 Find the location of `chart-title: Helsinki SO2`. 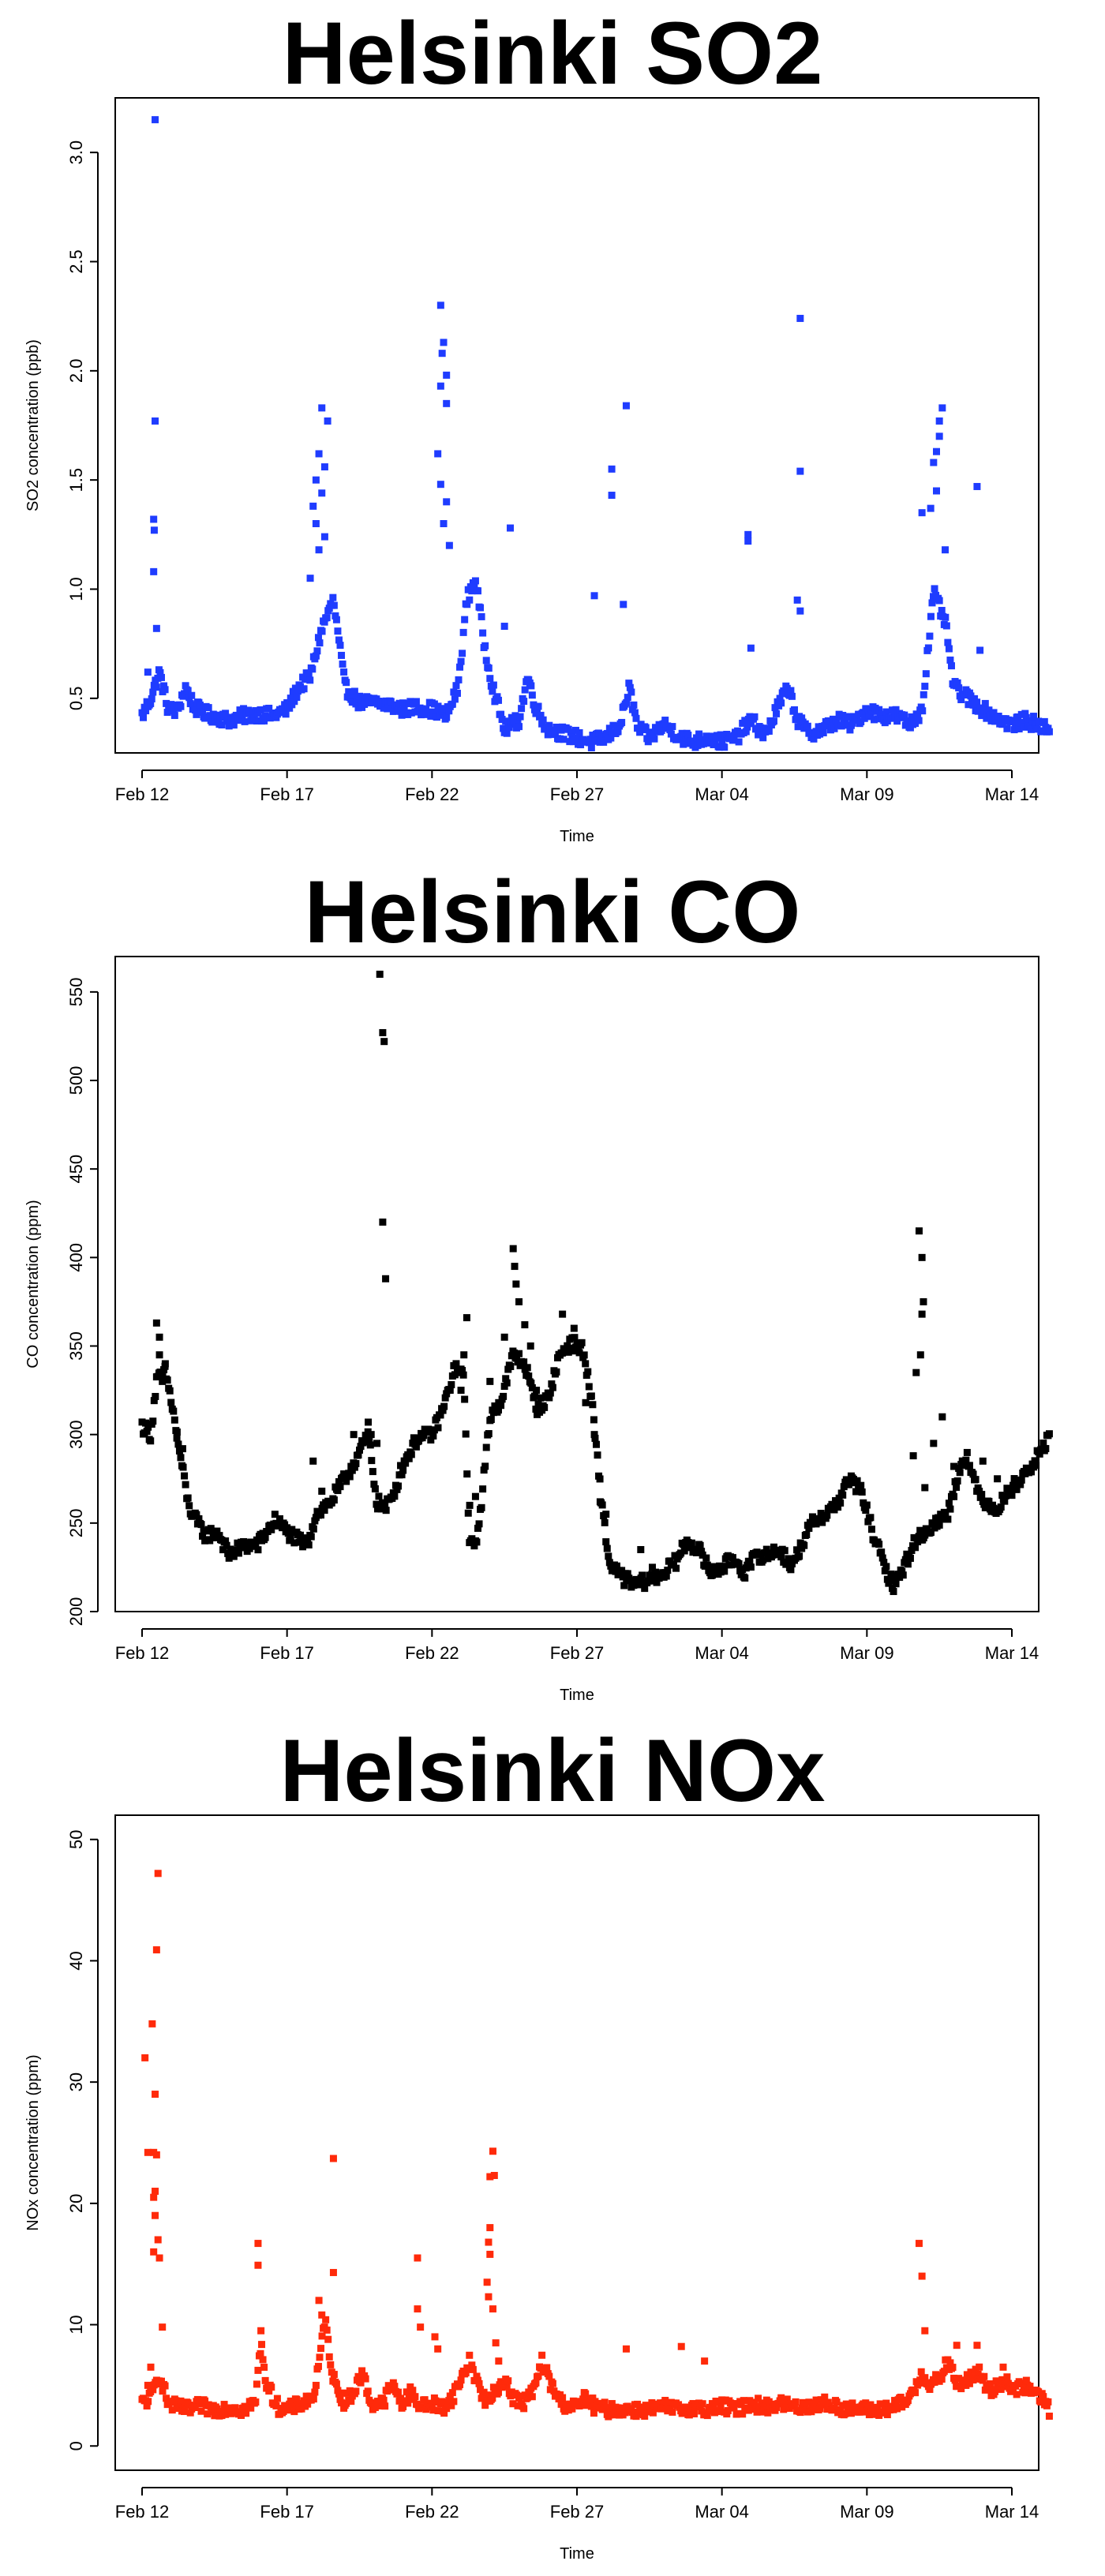

chart-title: Helsinki SO2 is located at coordinates (552, 53).